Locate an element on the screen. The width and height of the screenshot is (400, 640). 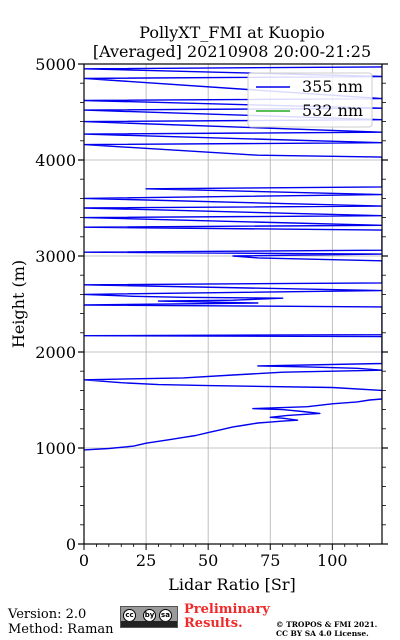
y-tick-label: 1000 is located at coordinates (55, 448).